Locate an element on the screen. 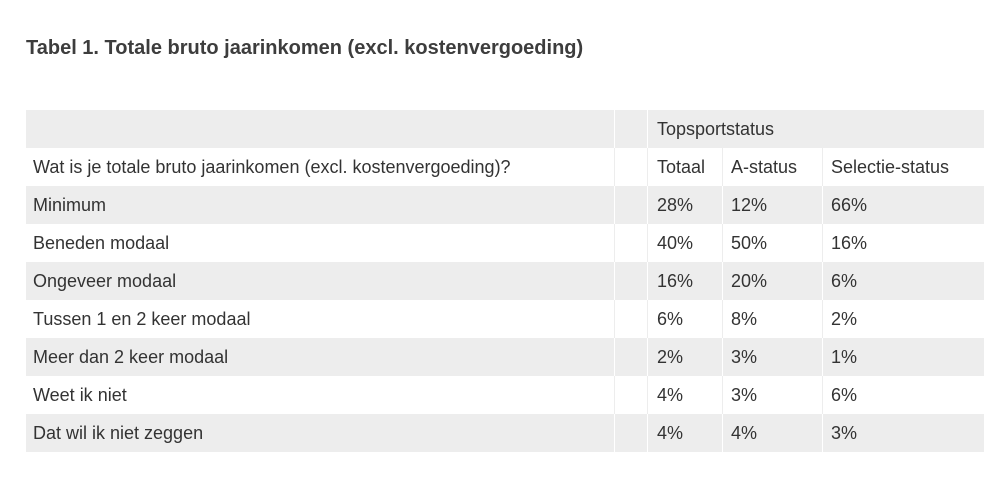 Image resolution: width=1008 pixels, height=480 pixels. cell-a-status: 8% is located at coordinates (772, 319).